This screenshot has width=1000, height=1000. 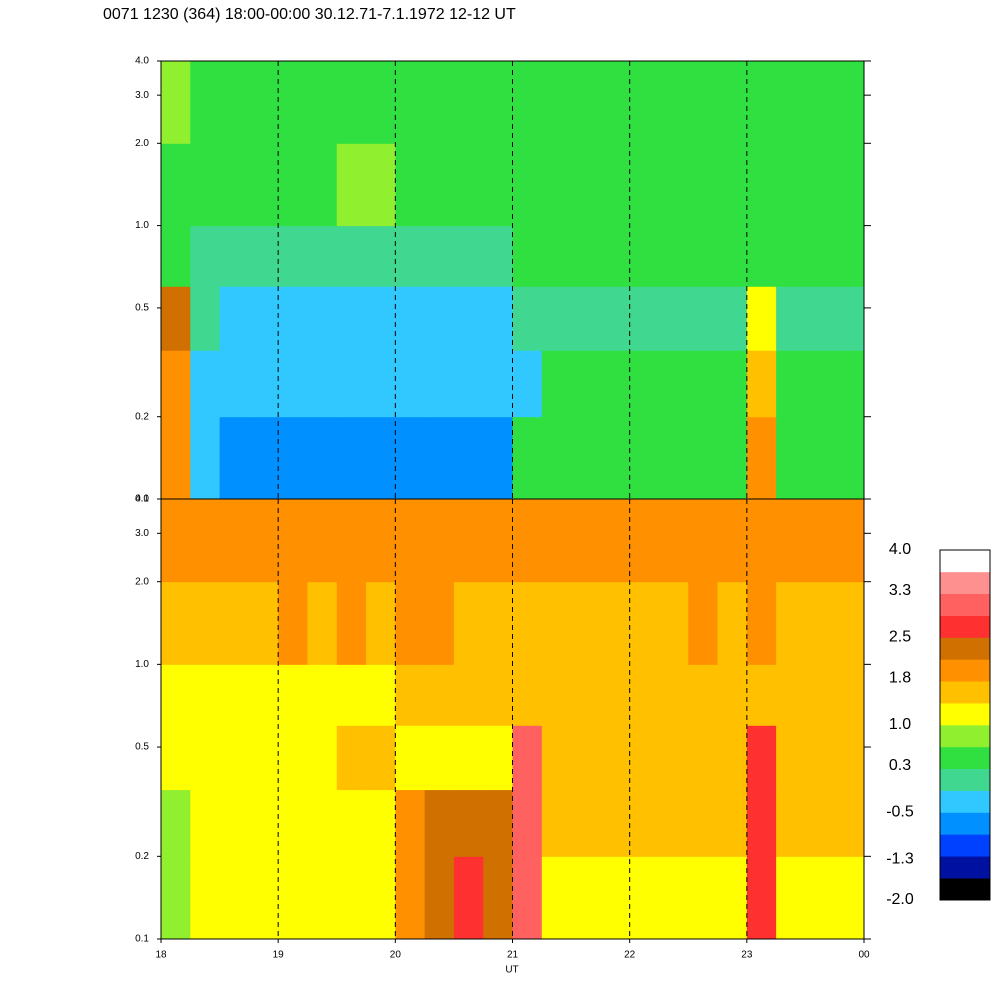 What do you see at coordinates (900, 765) in the screenshot?
I see `colorbar-label: 0.3` at bounding box center [900, 765].